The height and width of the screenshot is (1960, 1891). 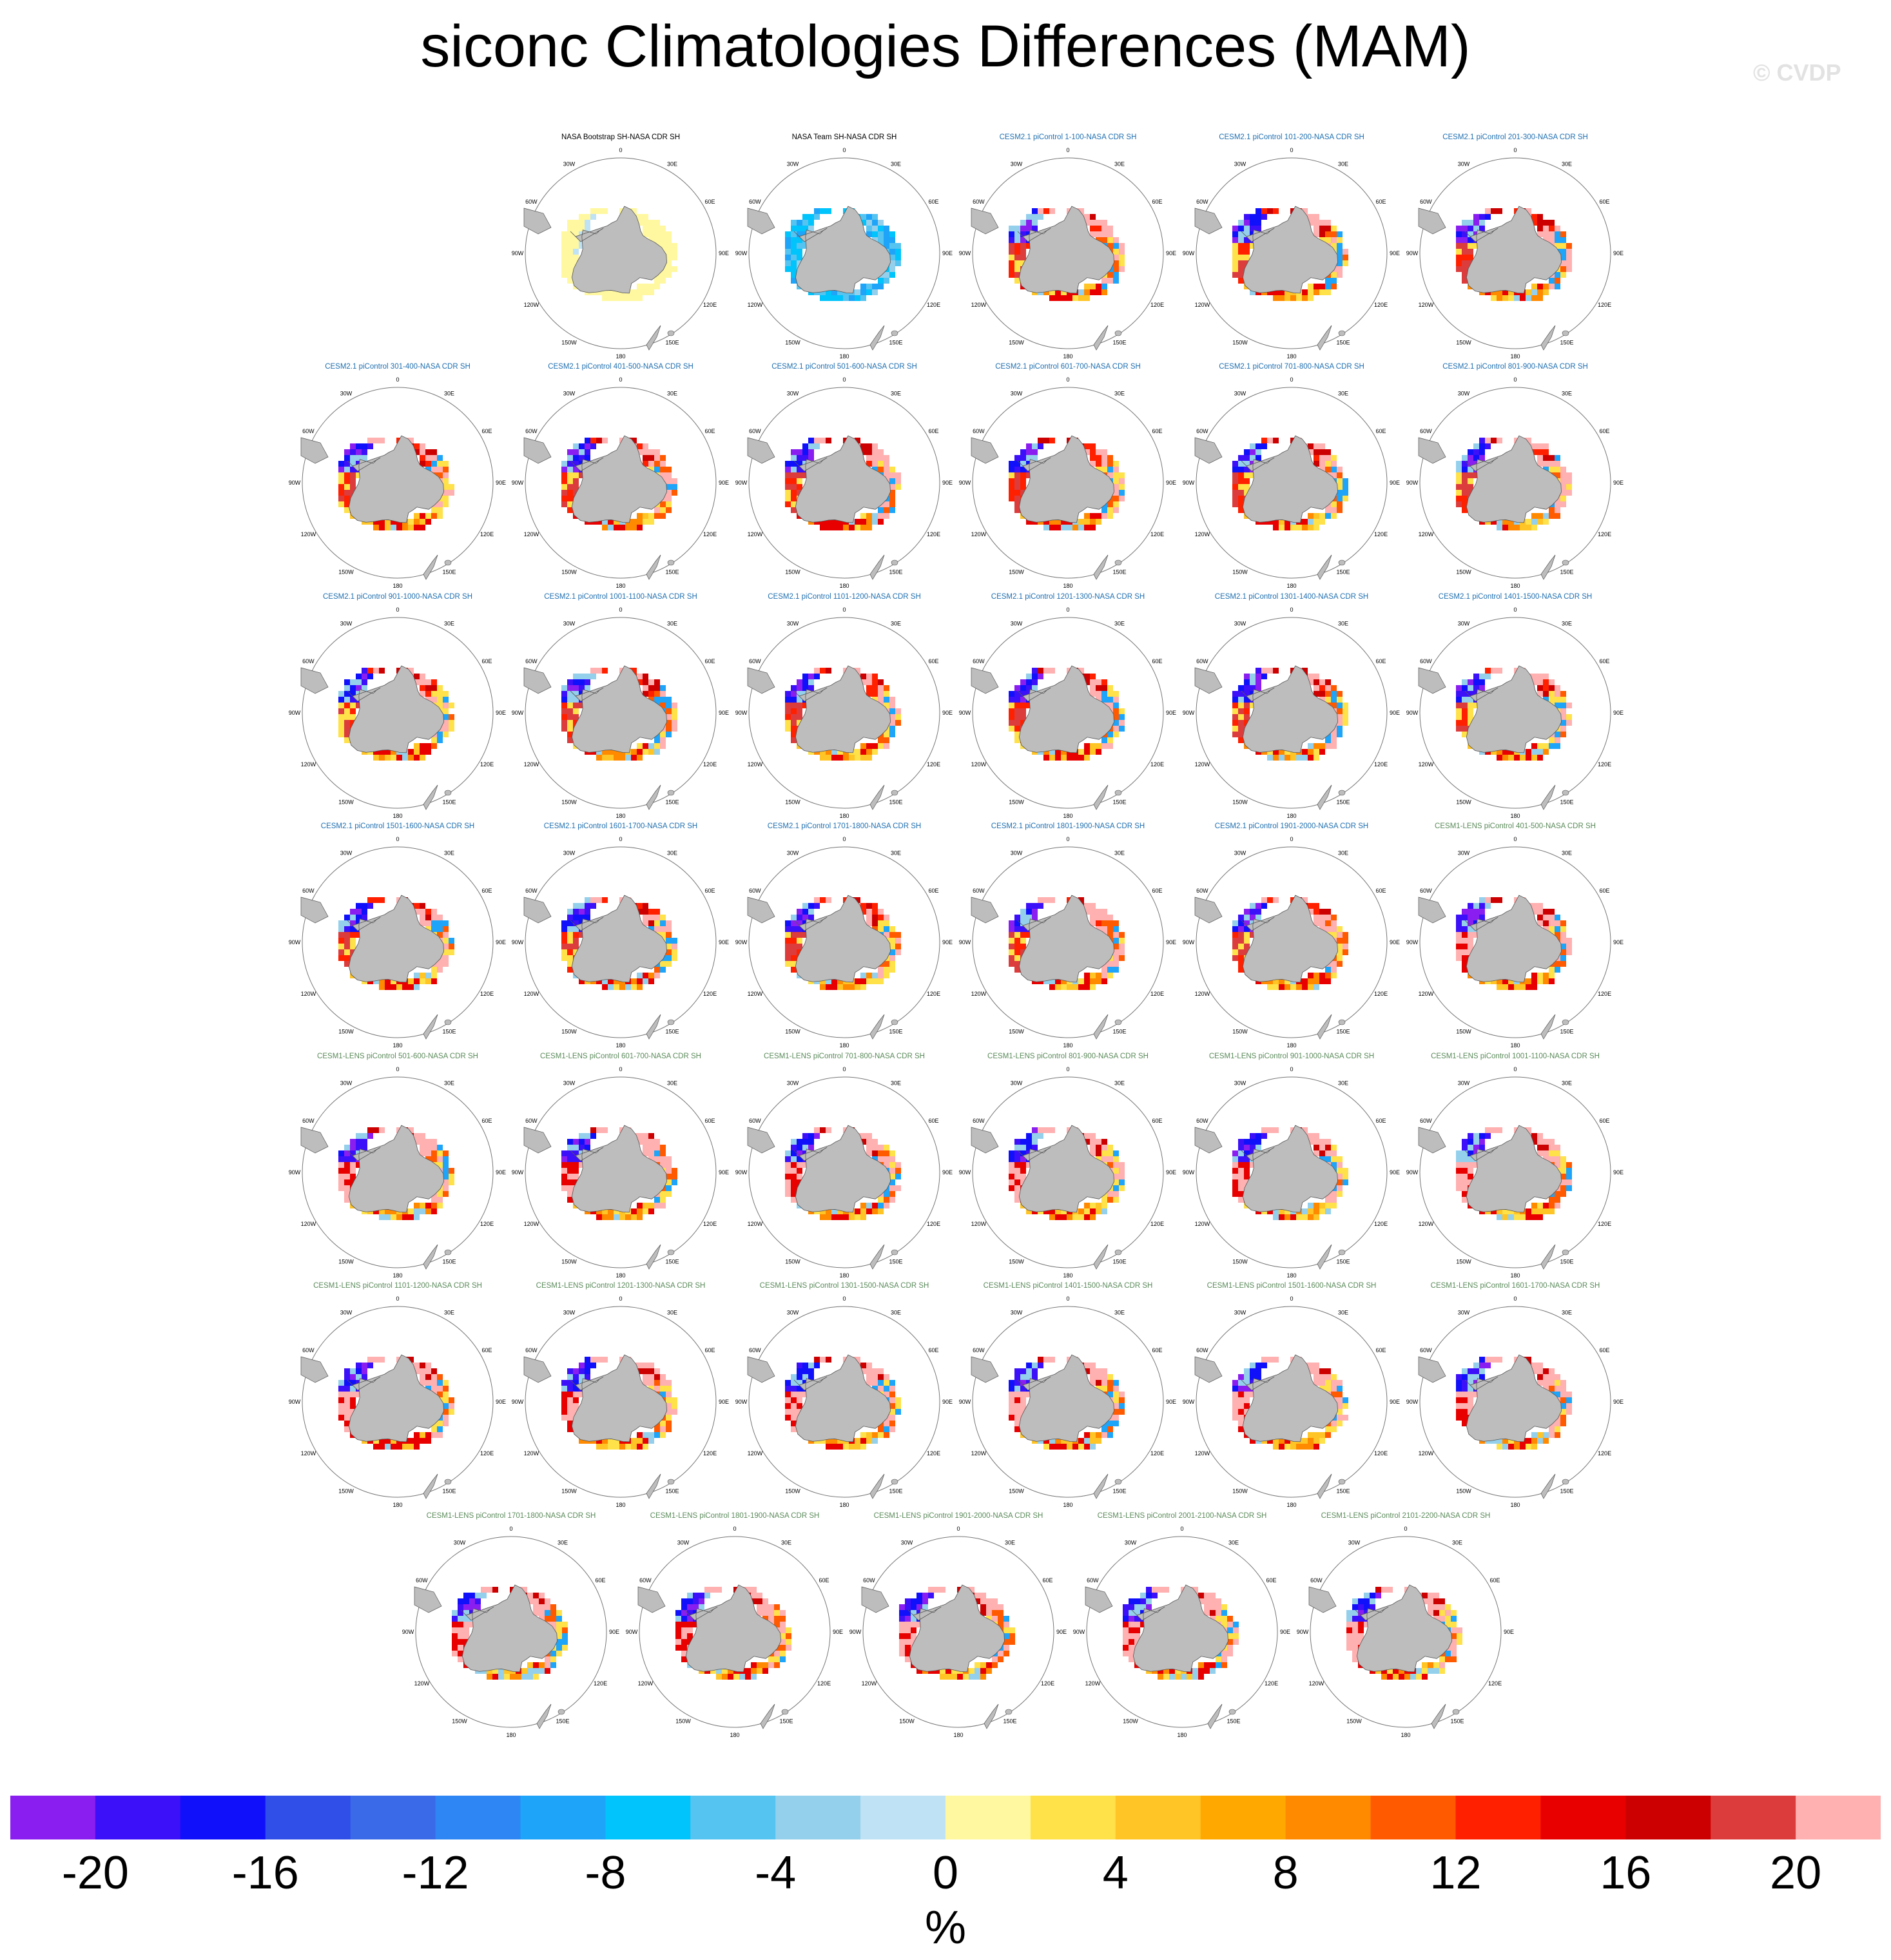 What do you see at coordinates (397, 1057) in the screenshot?
I see `panel-title: CESM1-LENS piControl 501-600-NASA CDR SH` at bounding box center [397, 1057].